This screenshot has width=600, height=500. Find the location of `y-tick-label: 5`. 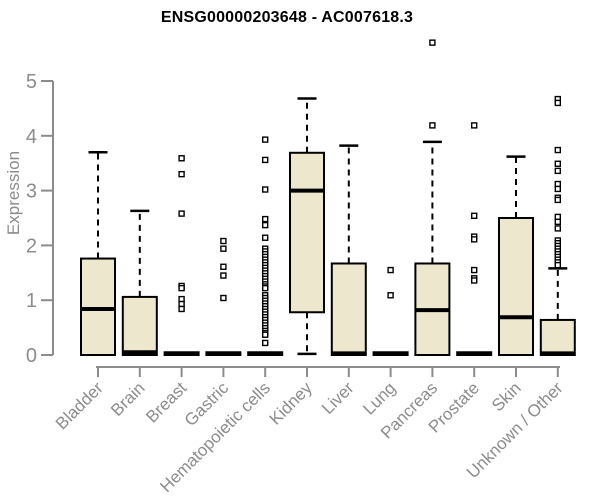

y-tick-label: 5 is located at coordinates (31, 82).